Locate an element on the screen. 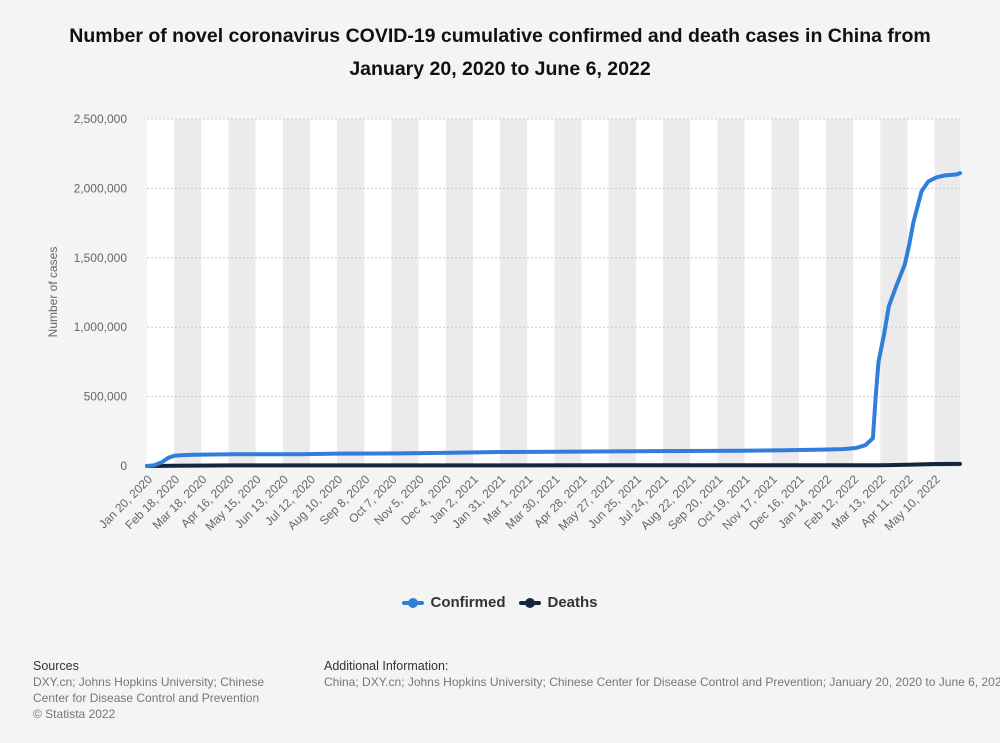 The height and width of the screenshot is (743, 1000). legend-marker-confirmed-icon is located at coordinates (413, 602).